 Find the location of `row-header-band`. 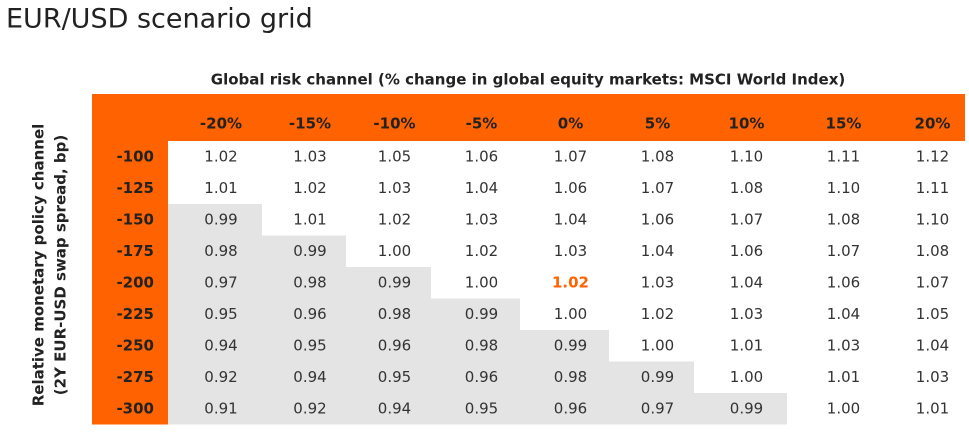

row-header-band is located at coordinates (130, 259).